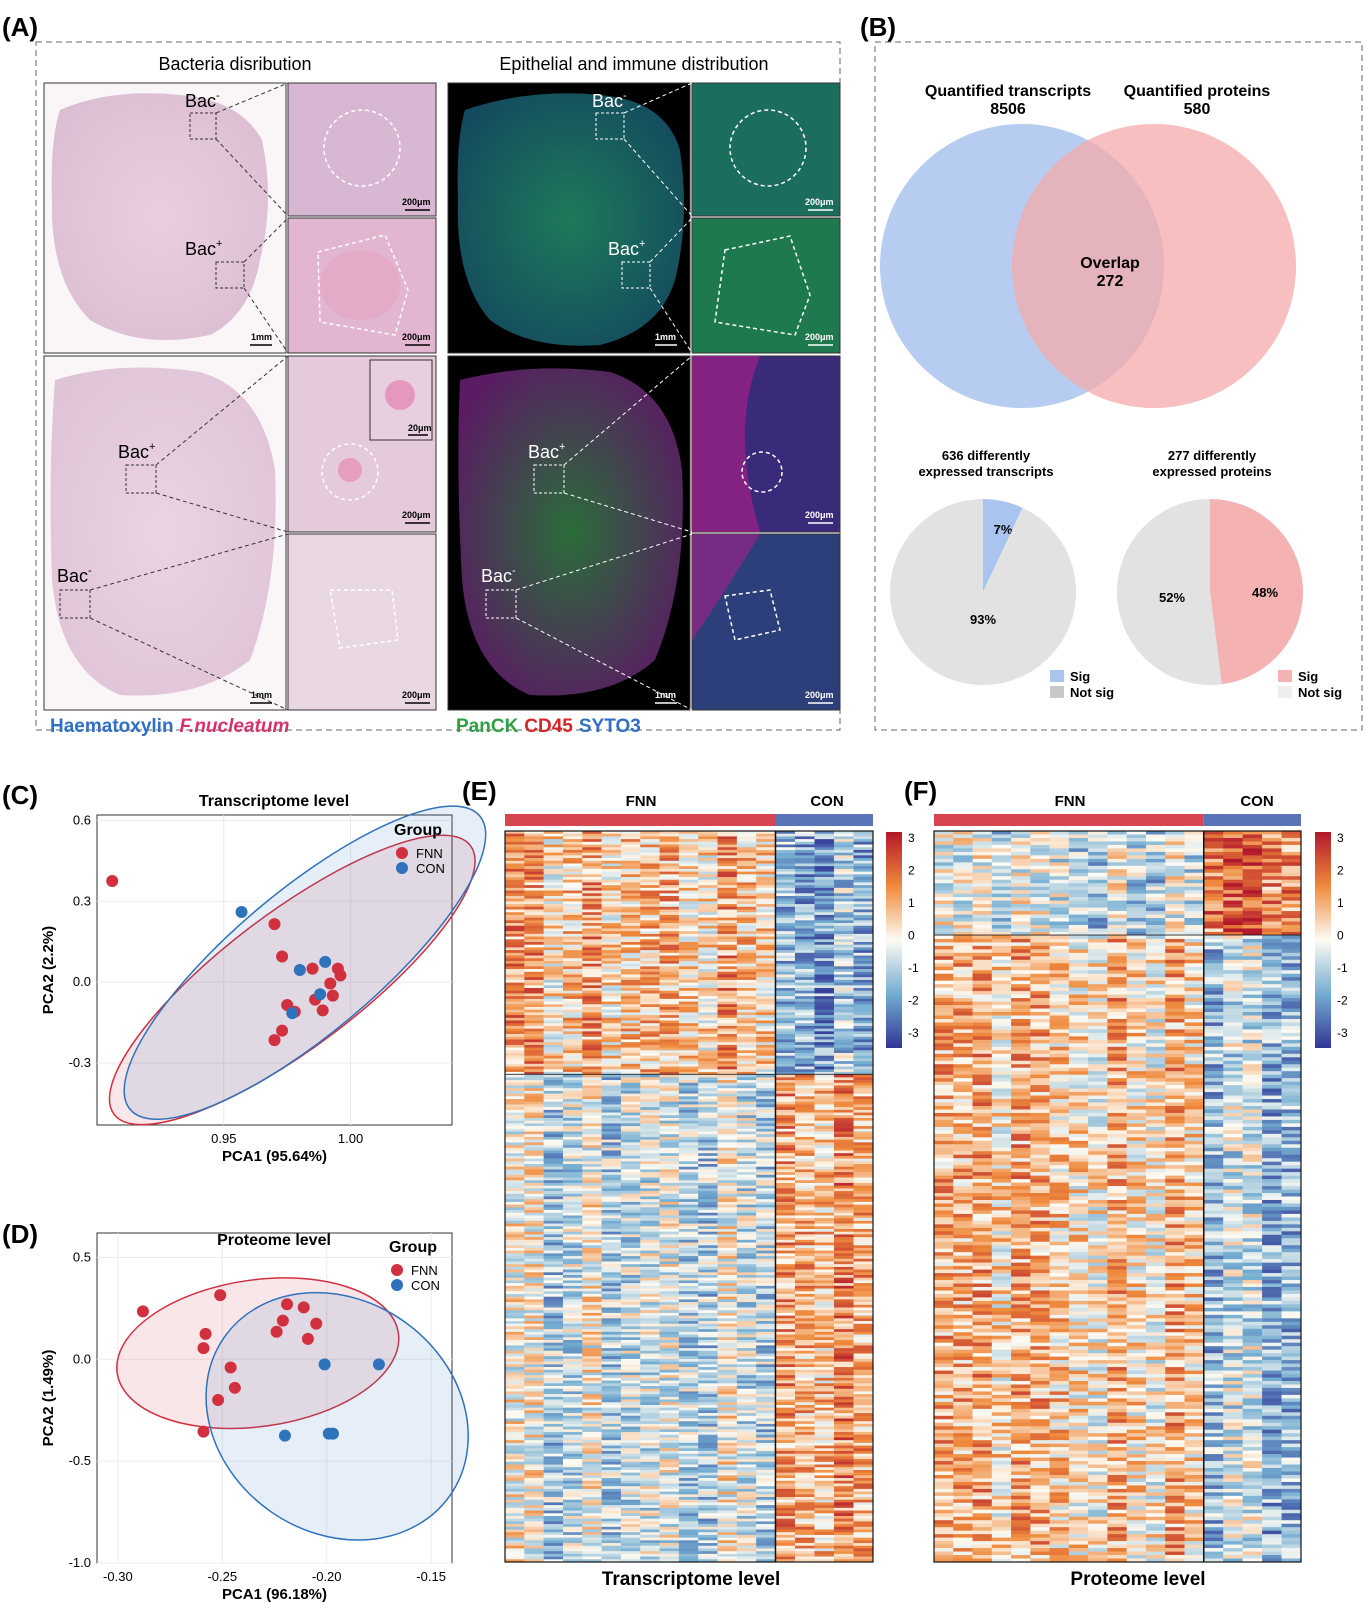  I want to click on data-point-fnn, so click(282, 956).